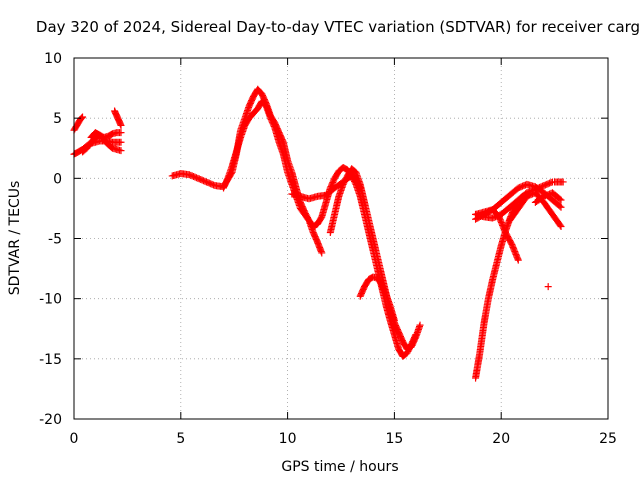 Image resolution: width=640 pixels, height=480 pixels. Describe the element at coordinates (501, 439) in the screenshot. I see `x-tick-label: 20` at that location.